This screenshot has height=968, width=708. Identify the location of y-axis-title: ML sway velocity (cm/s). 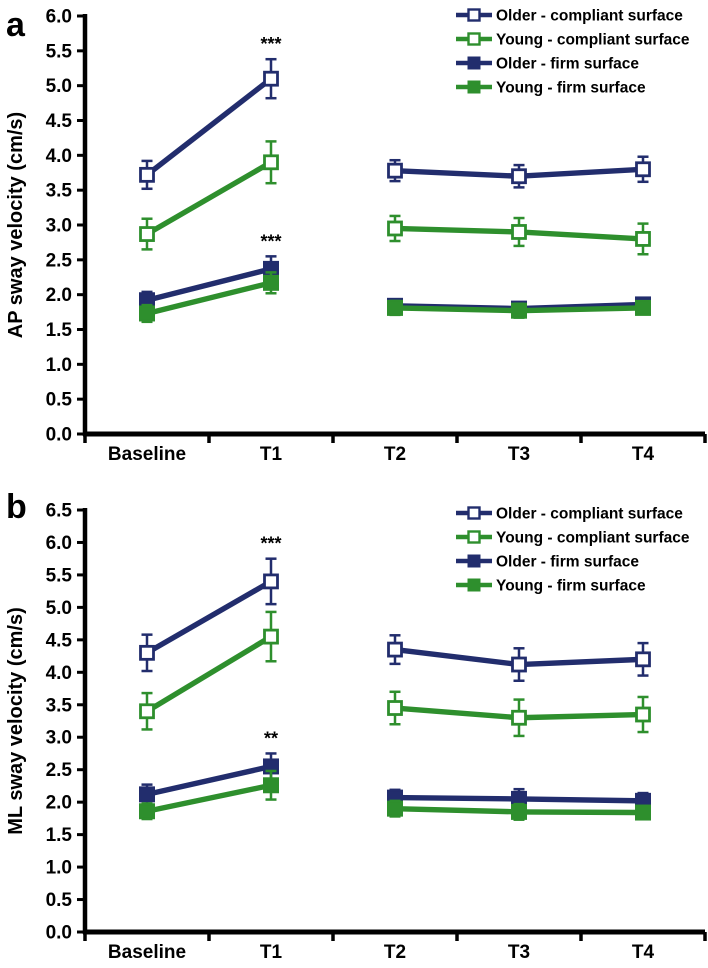
(16, 721).